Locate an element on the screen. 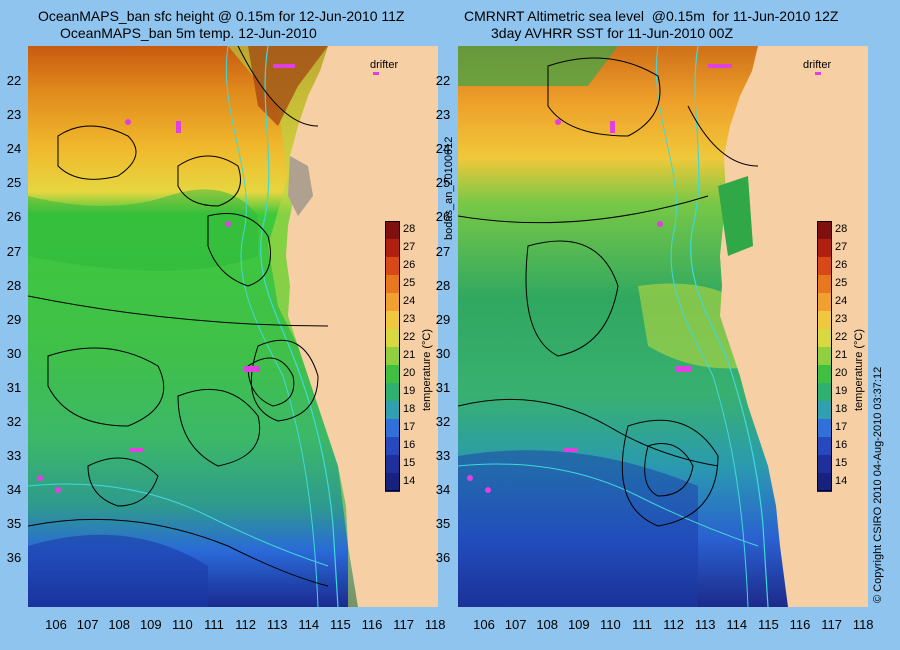 The width and height of the screenshot is (900, 650). colorbar-tick-label: 15 is located at coordinates (841, 463).